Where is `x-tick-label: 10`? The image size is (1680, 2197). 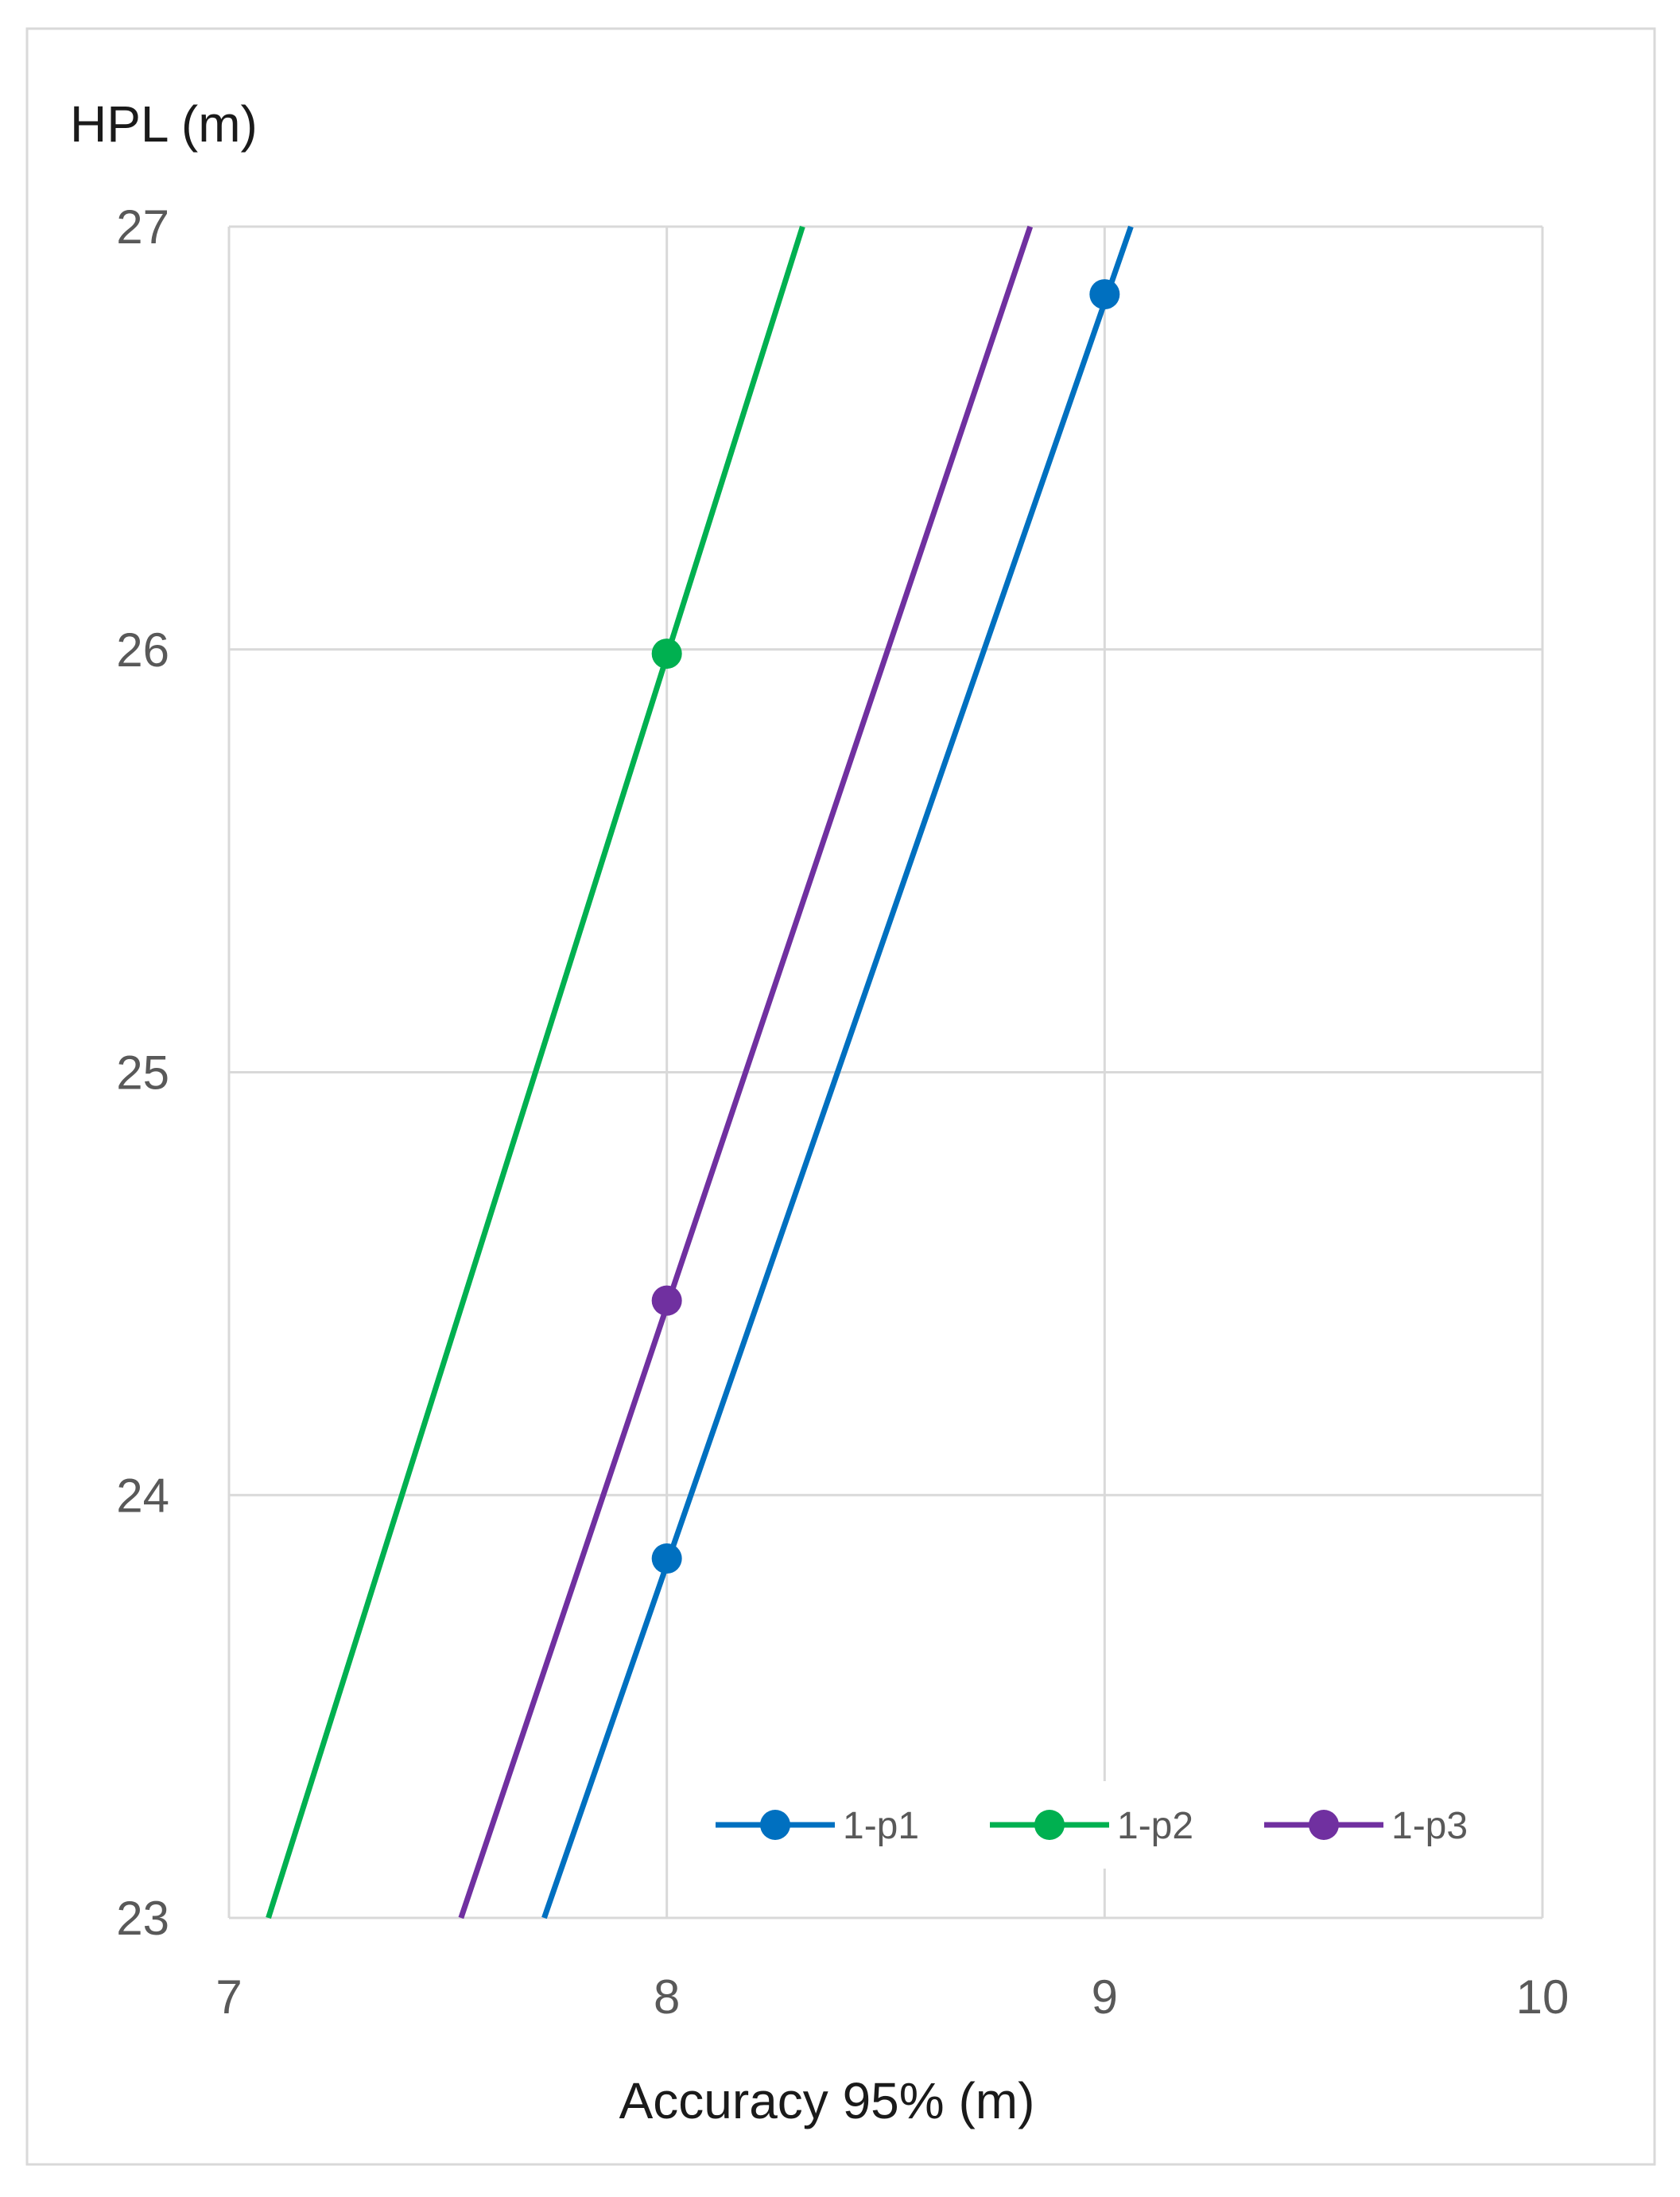 x-tick-label: 10 is located at coordinates (1542, 1997).